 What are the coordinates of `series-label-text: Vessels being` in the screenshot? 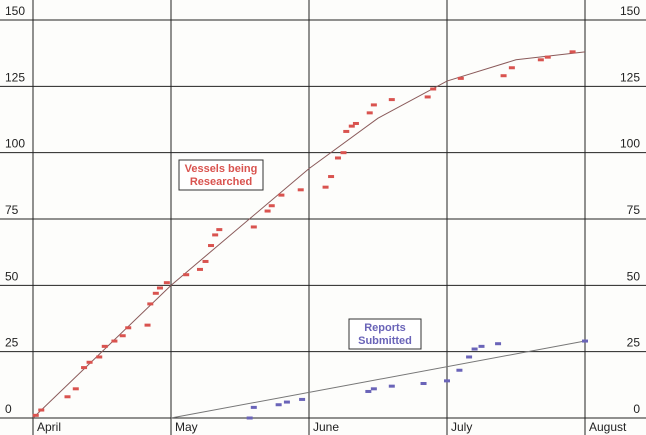 It's located at (221, 169).